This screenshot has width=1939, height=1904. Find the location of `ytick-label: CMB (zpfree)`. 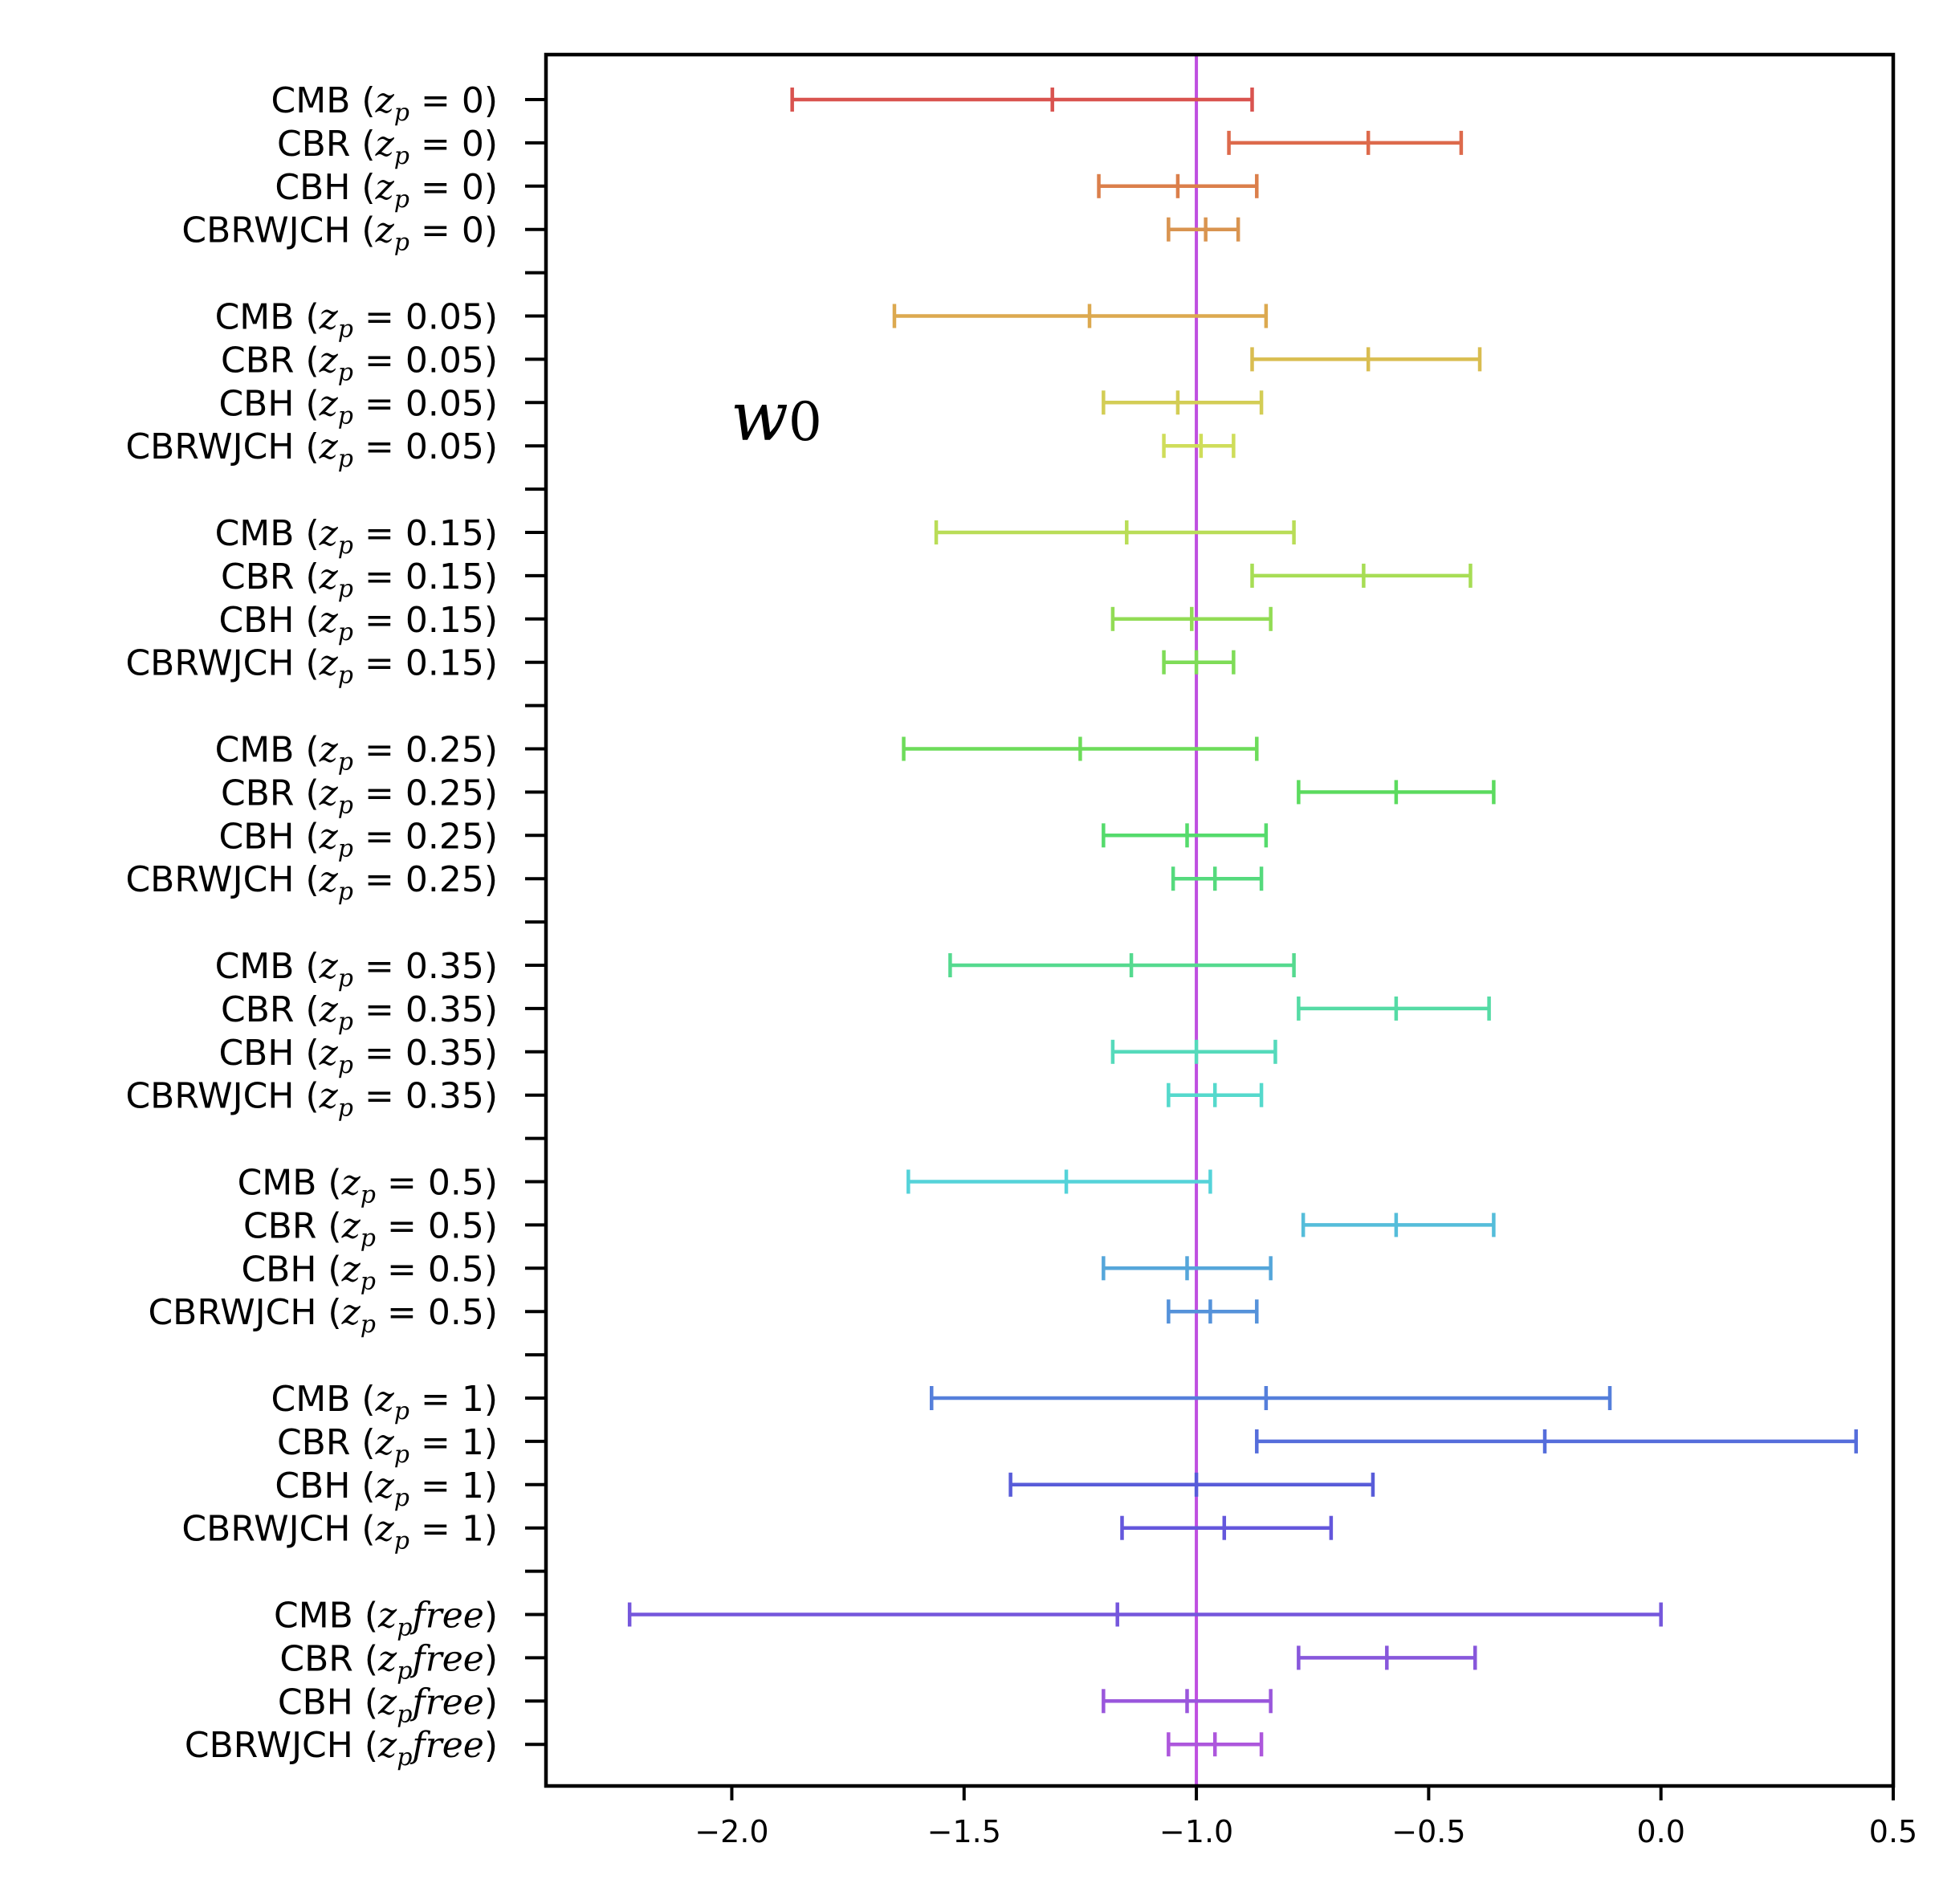

ytick-label: CMB (zpfree) is located at coordinates (386, 1619).